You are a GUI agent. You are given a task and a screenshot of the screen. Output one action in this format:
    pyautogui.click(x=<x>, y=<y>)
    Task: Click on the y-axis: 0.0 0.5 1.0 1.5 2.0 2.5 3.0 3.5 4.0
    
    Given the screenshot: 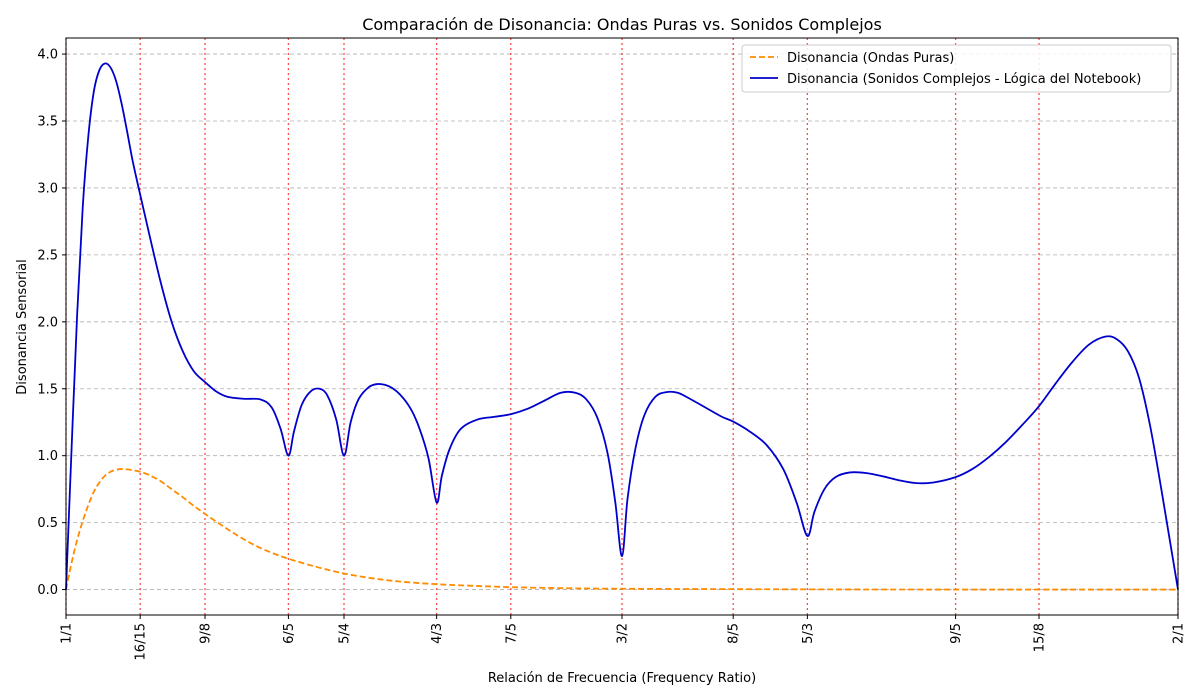 What is the action you would take?
    pyautogui.click(x=51, y=323)
    